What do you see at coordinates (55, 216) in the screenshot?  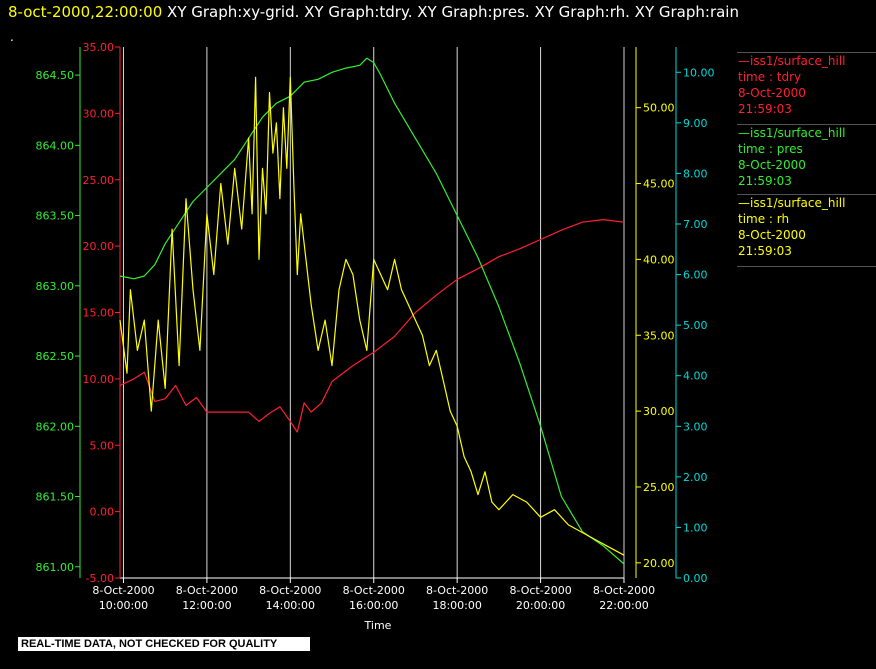 I see `pres-tick-label: 863.50` at bounding box center [55, 216].